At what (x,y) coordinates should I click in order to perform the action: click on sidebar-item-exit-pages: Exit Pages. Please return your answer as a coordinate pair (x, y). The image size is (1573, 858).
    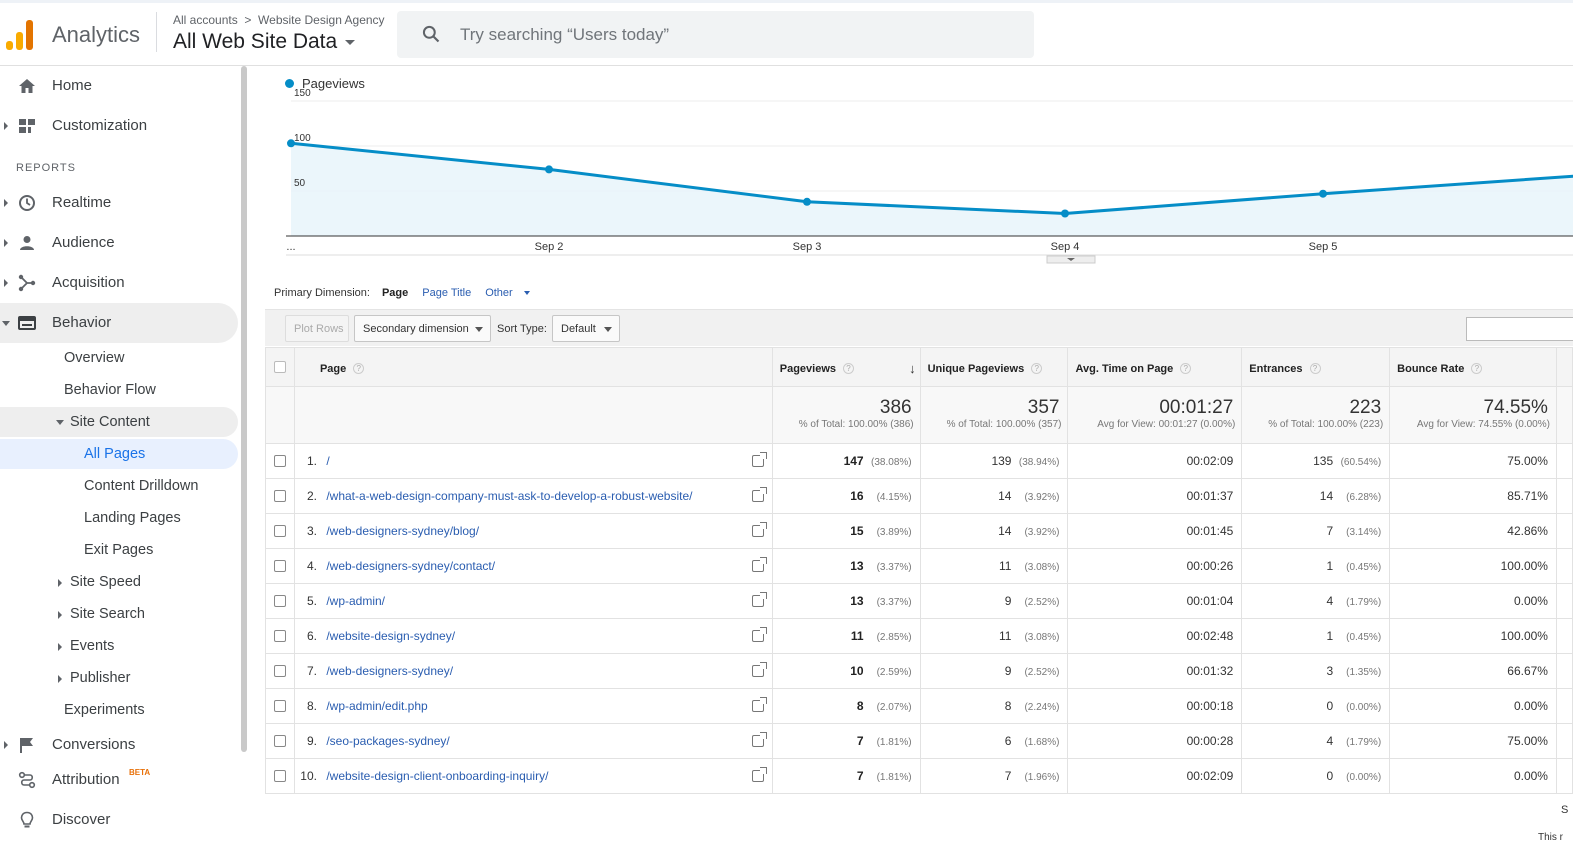
    Looking at the image, I should click on (119, 550).